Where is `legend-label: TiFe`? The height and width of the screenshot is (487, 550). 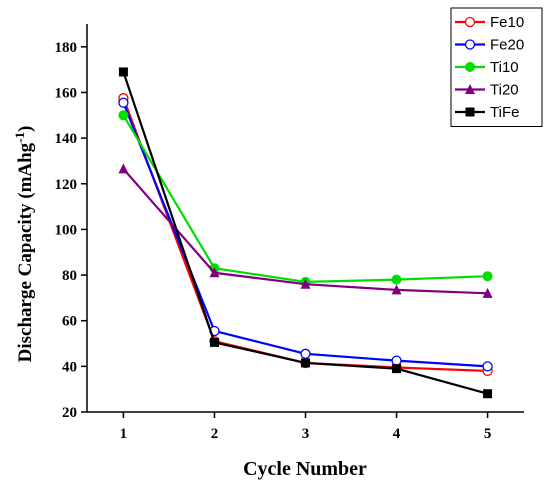 legend-label: TiFe is located at coordinates (504, 112).